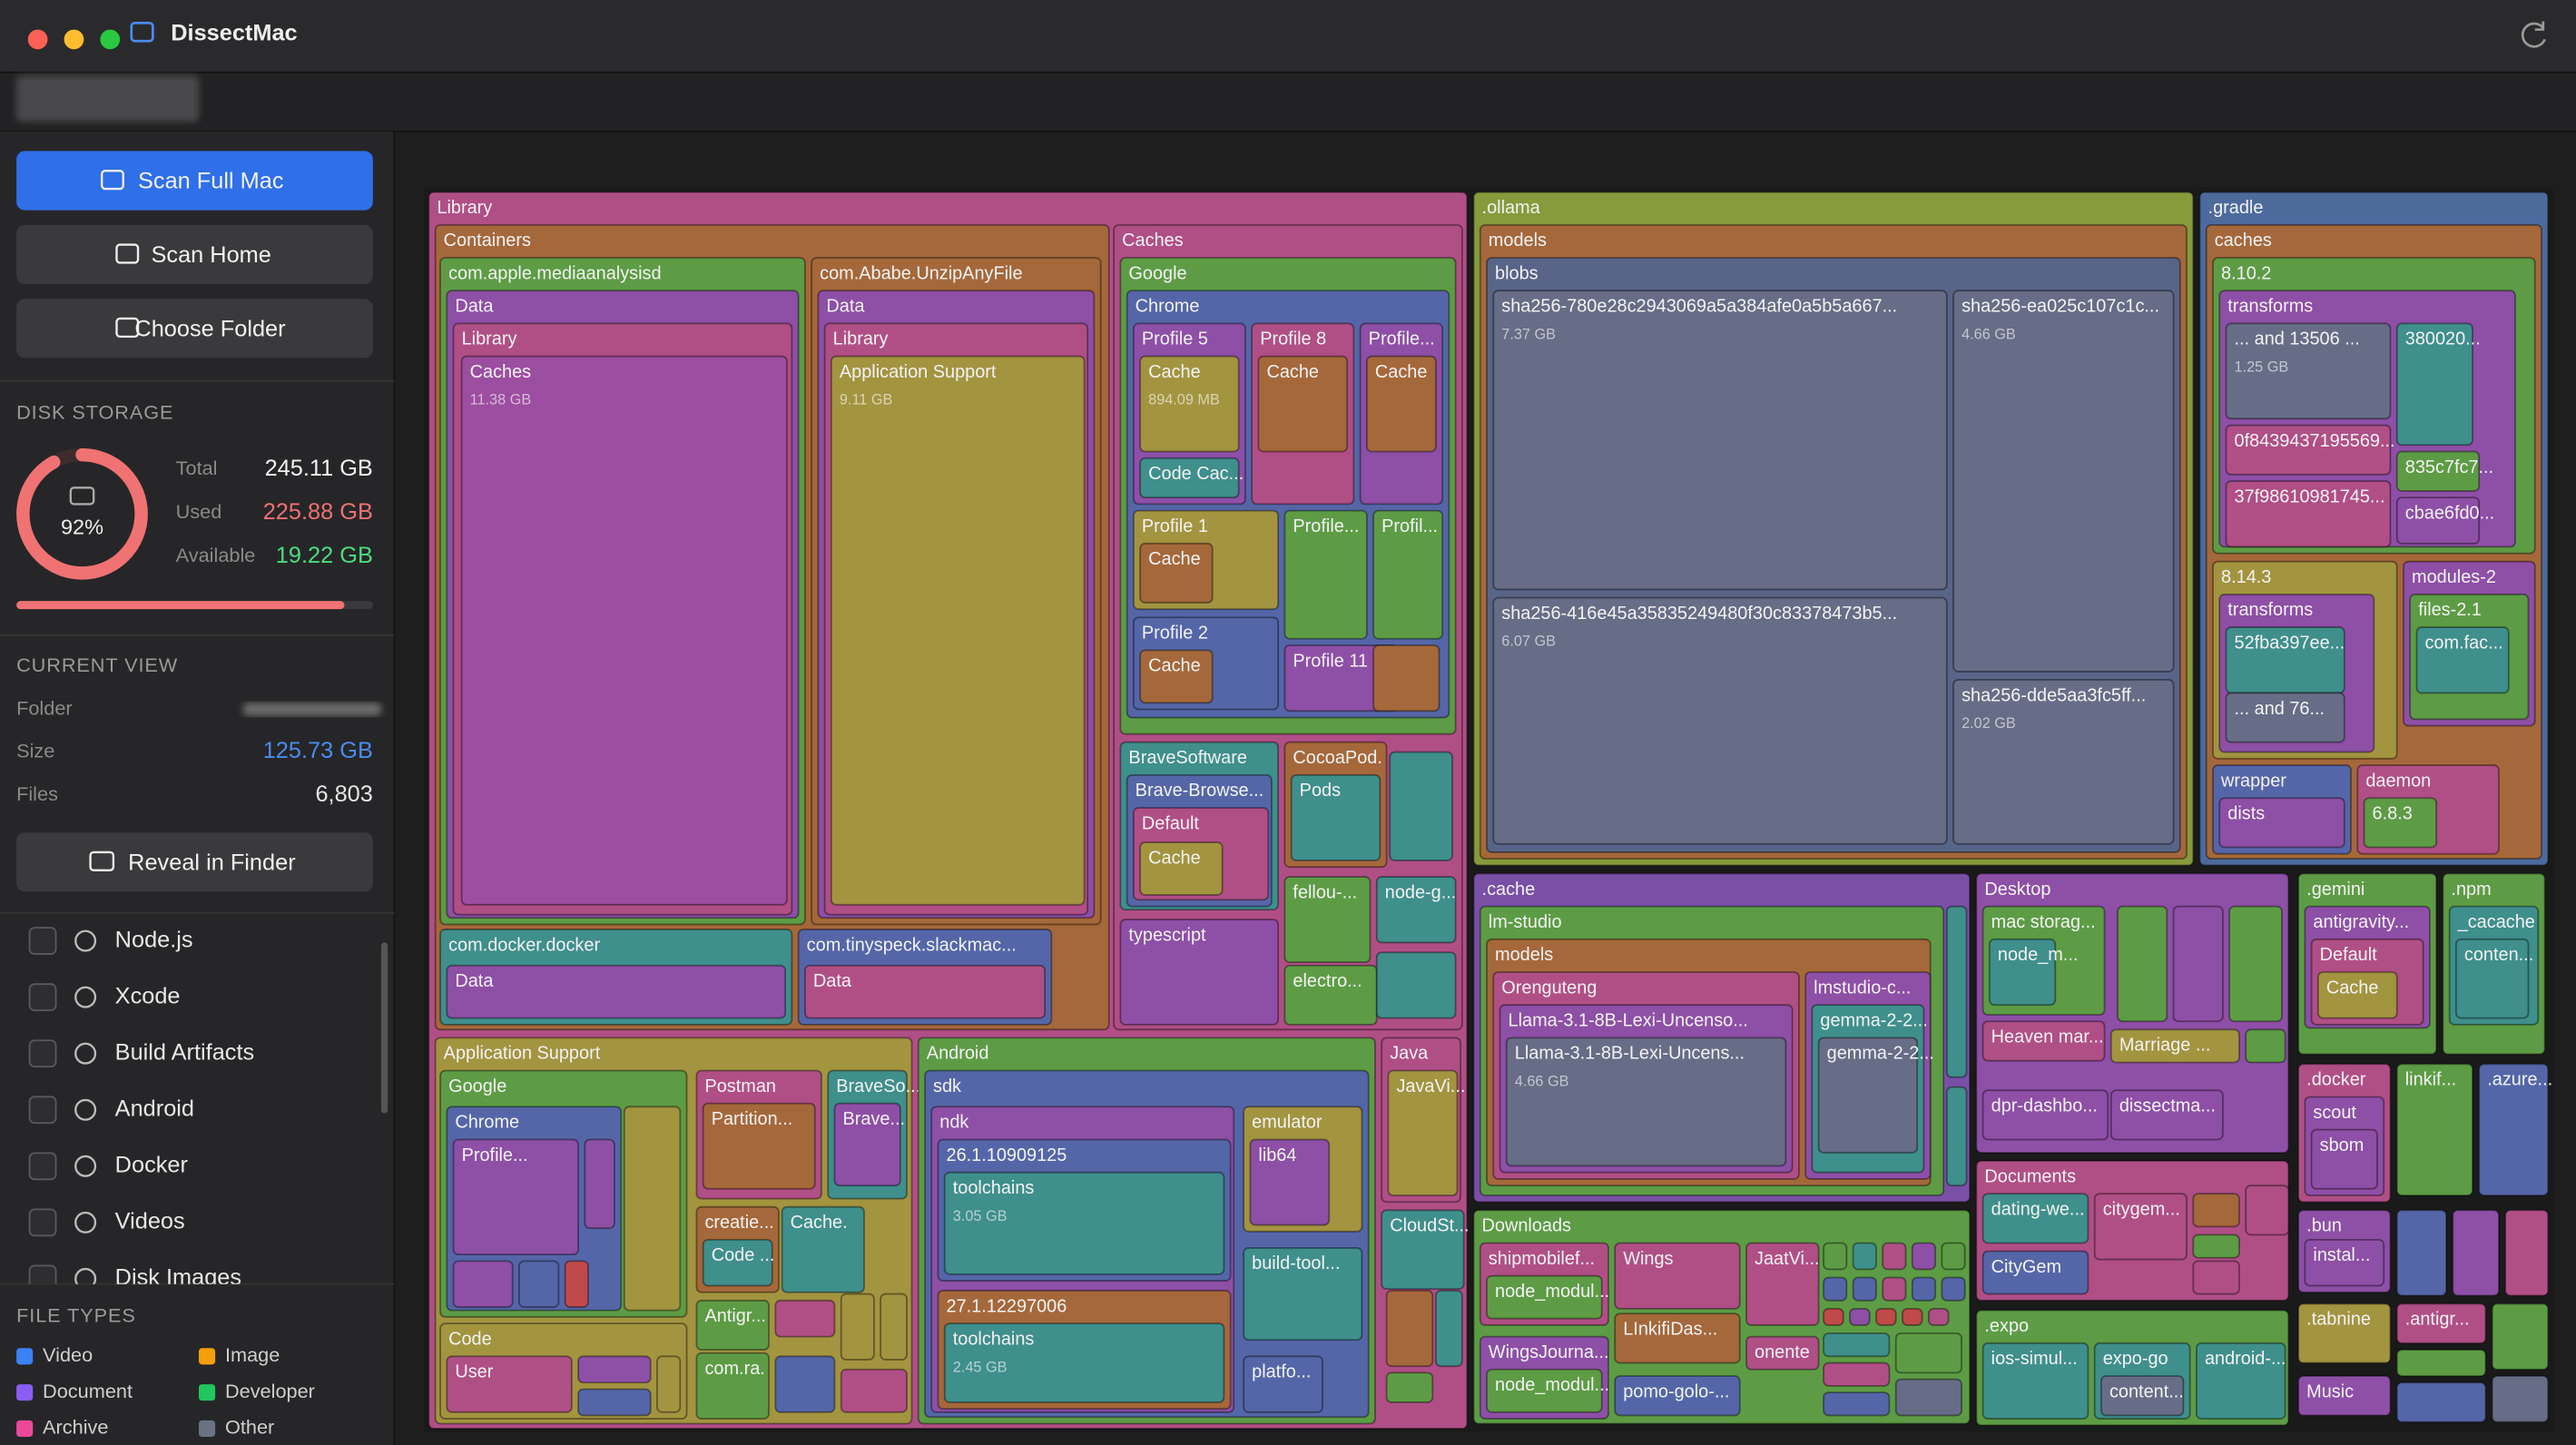  What do you see at coordinates (74, 39) in the screenshot?
I see `minimize-button` at bounding box center [74, 39].